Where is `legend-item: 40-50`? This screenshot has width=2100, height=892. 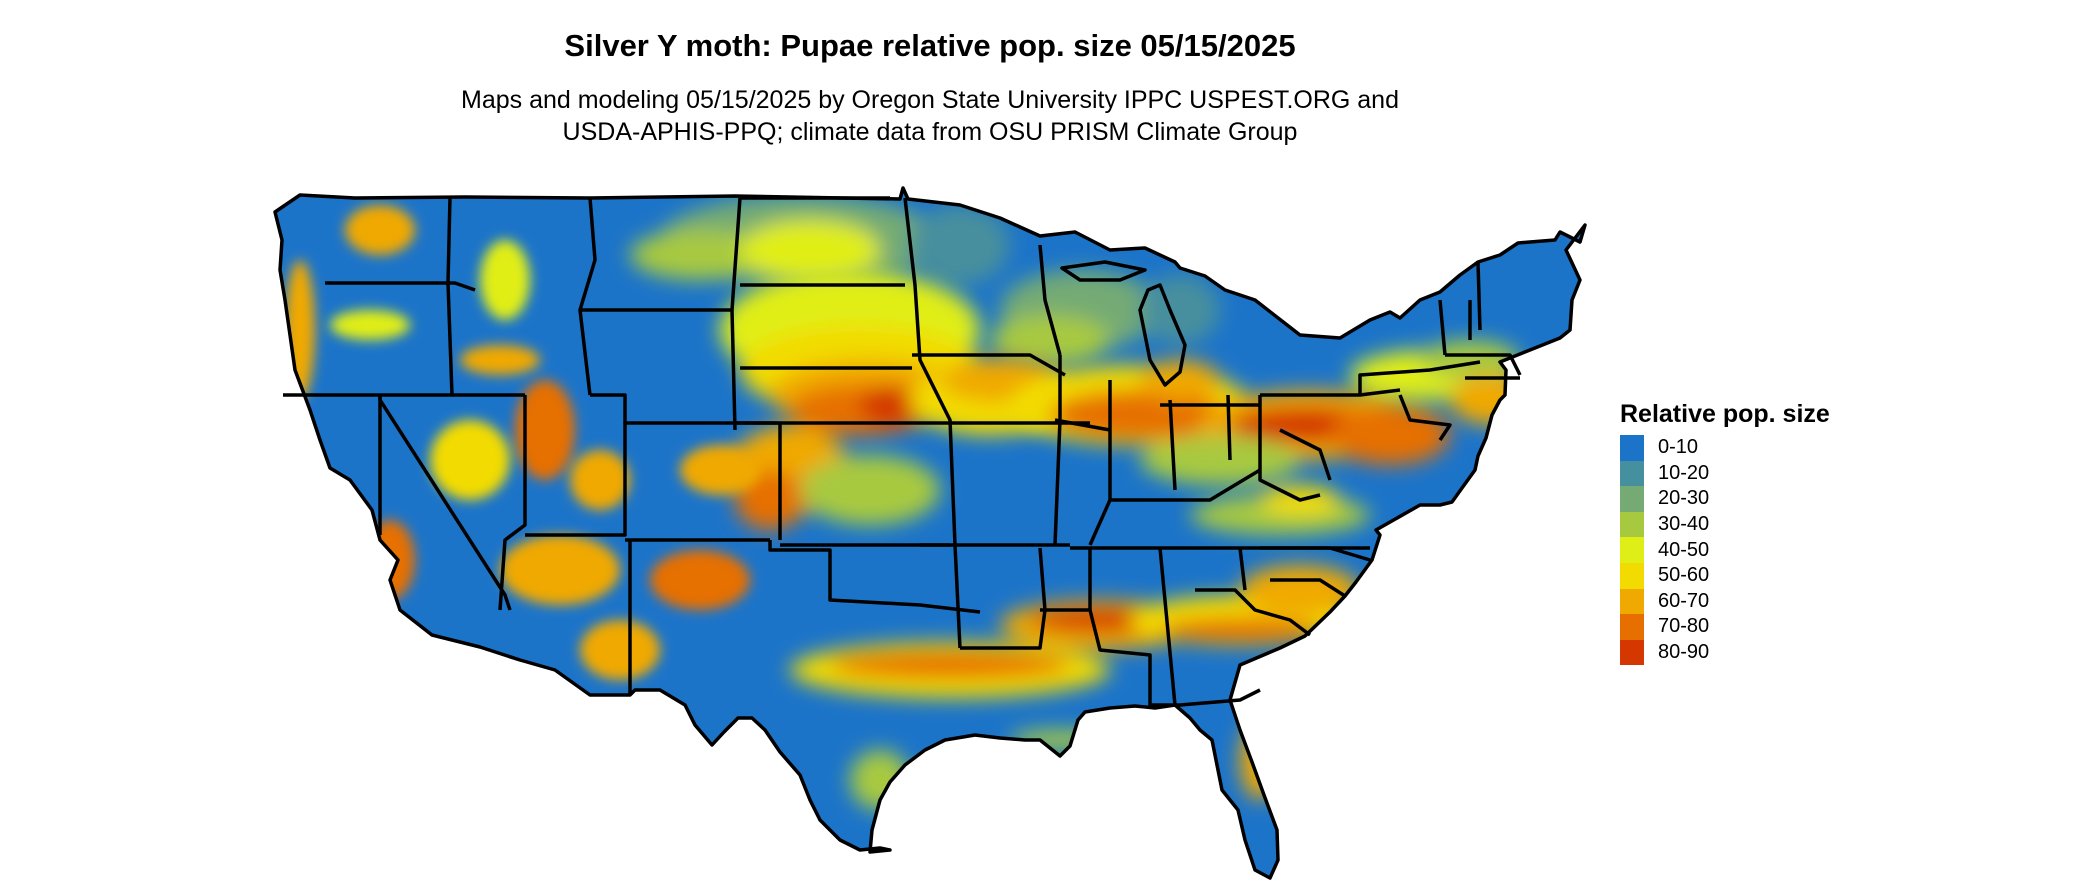
legend-item: 40-50 is located at coordinates (1725, 550).